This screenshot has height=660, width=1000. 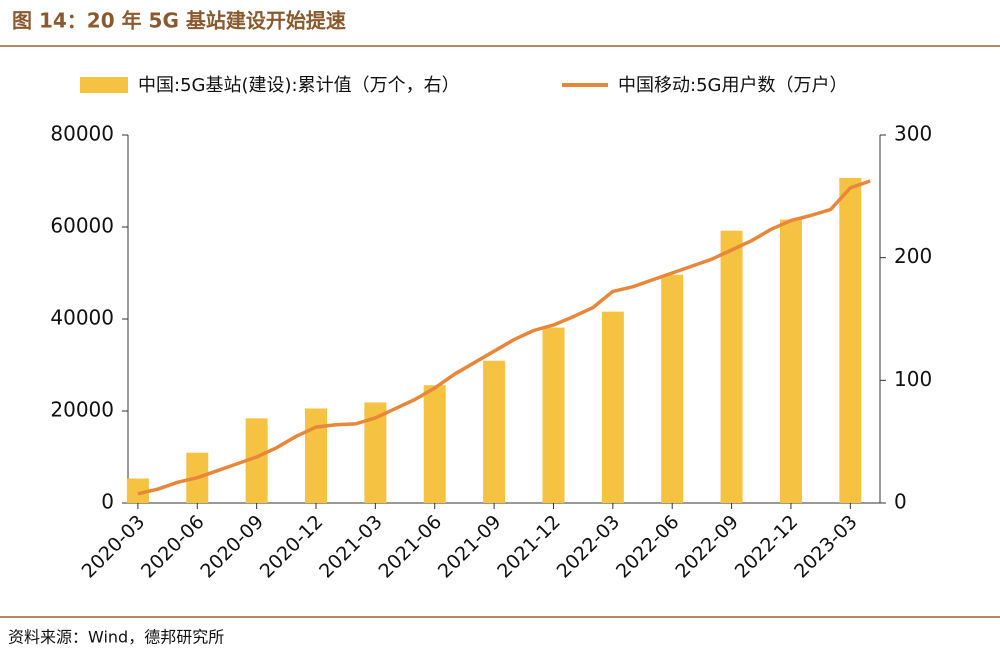 What do you see at coordinates (913, 134) in the screenshot?
I see `y2-tick-label: 300` at bounding box center [913, 134].